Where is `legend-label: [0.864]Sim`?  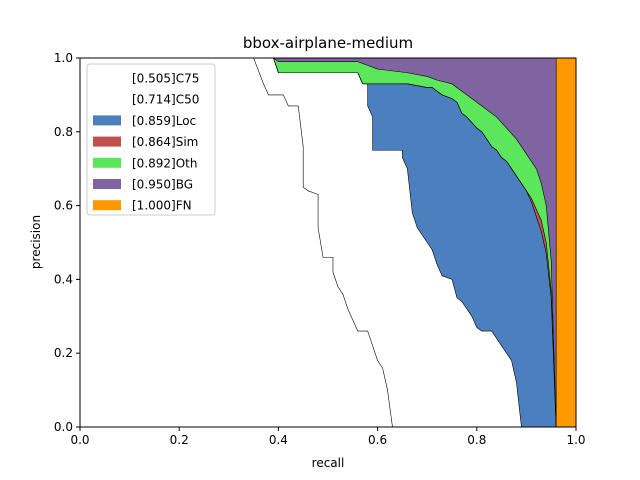
legend-label: [0.864]Sim is located at coordinates (165, 142).